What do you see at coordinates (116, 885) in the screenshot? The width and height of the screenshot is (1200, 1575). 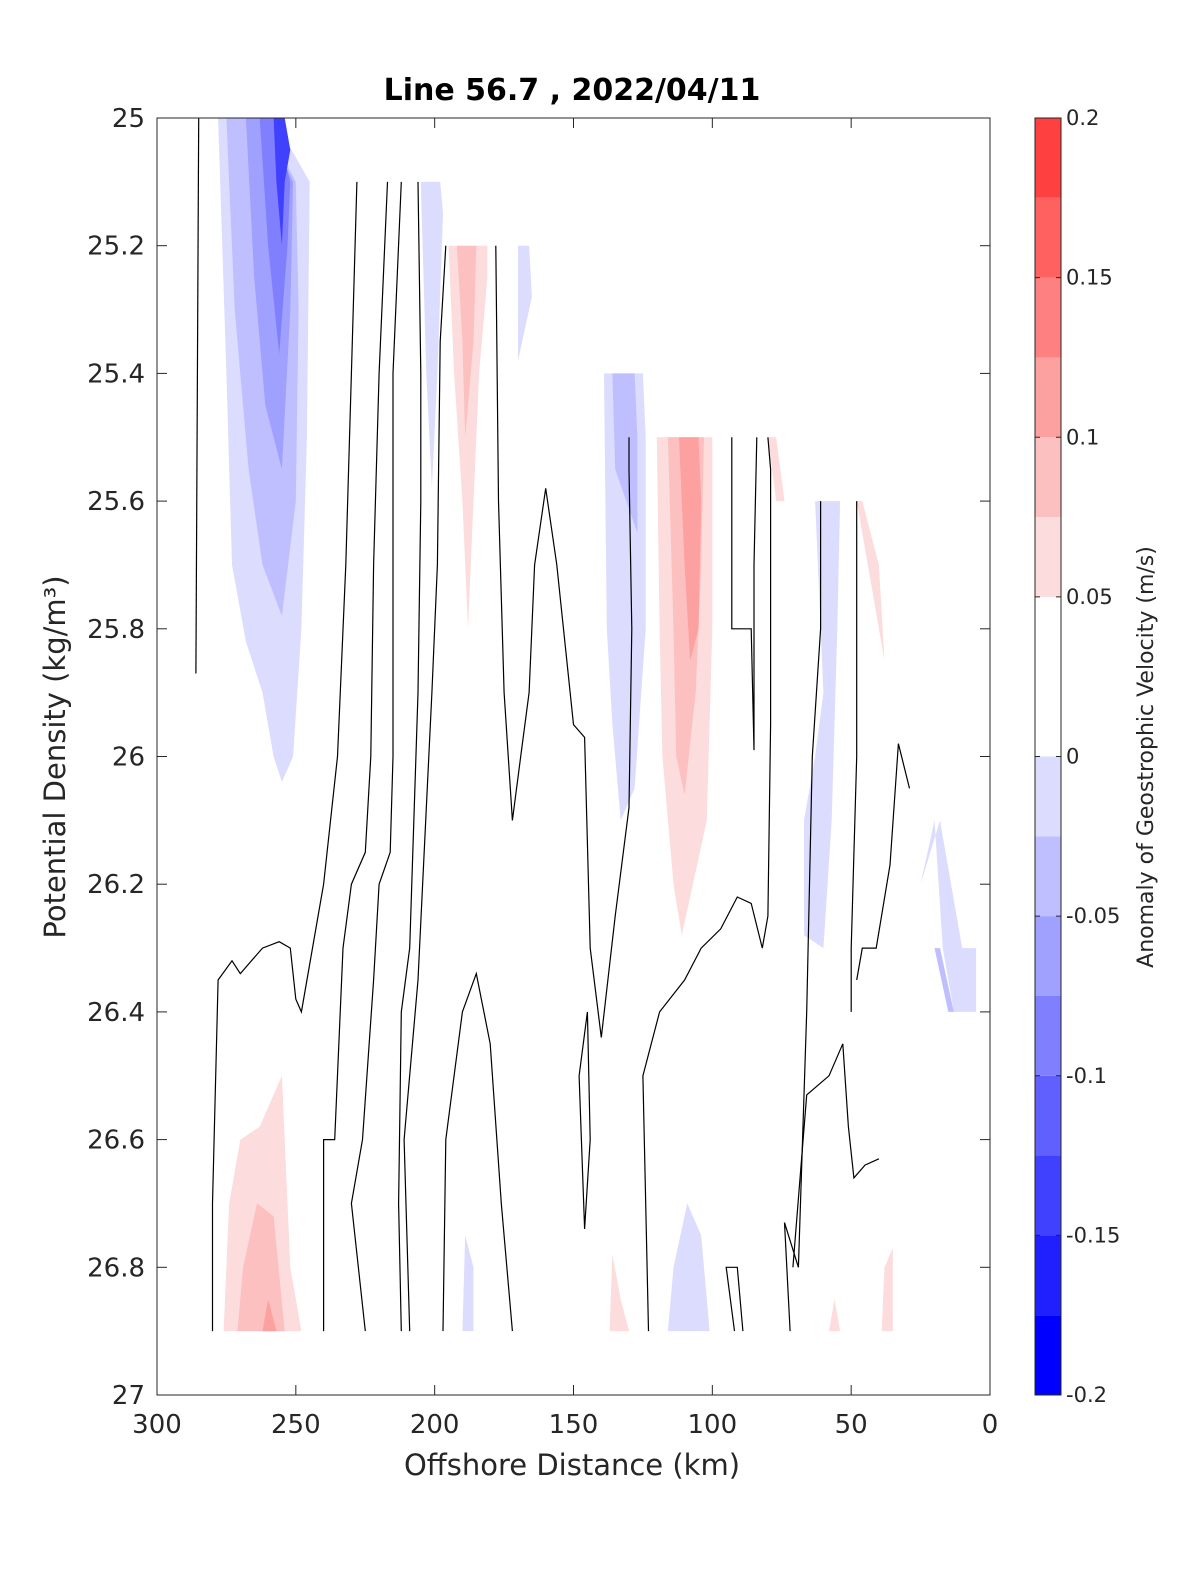 I see `y-tick-label: 26.2` at bounding box center [116, 885].